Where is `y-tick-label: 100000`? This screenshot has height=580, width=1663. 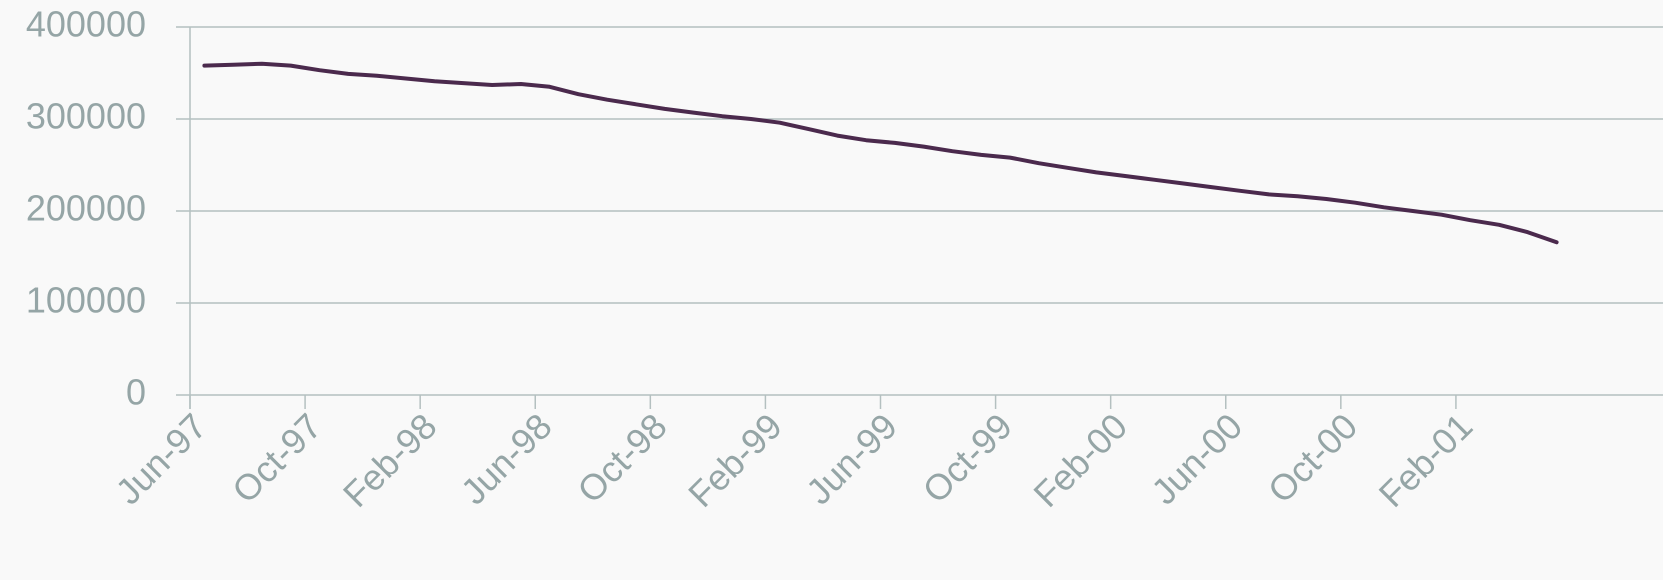
y-tick-label: 100000 is located at coordinates (86, 300).